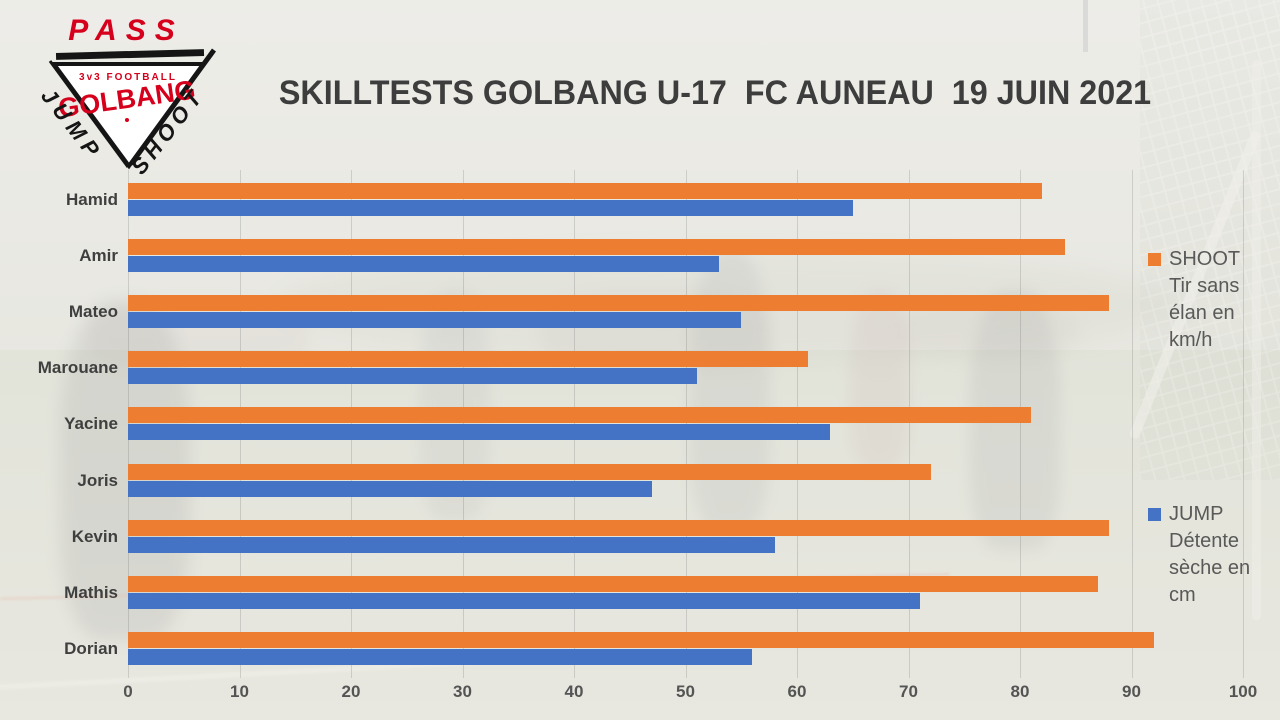 The image size is (1280, 720). What do you see at coordinates (351, 691) in the screenshot?
I see `x-axis-tick-label-20: 20` at bounding box center [351, 691].